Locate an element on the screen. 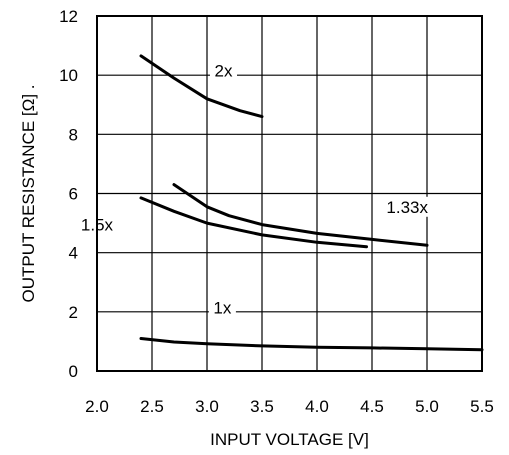 The image size is (509, 455). y-axis-label: OUTPUT RESISTANCE [Ω] . is located at coordinates (28, 194).